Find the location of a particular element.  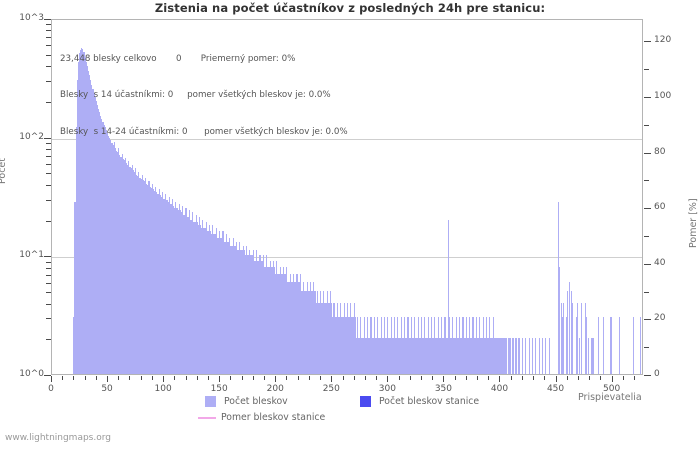

legend-swatch-icon is located at coordinates (210, 401).